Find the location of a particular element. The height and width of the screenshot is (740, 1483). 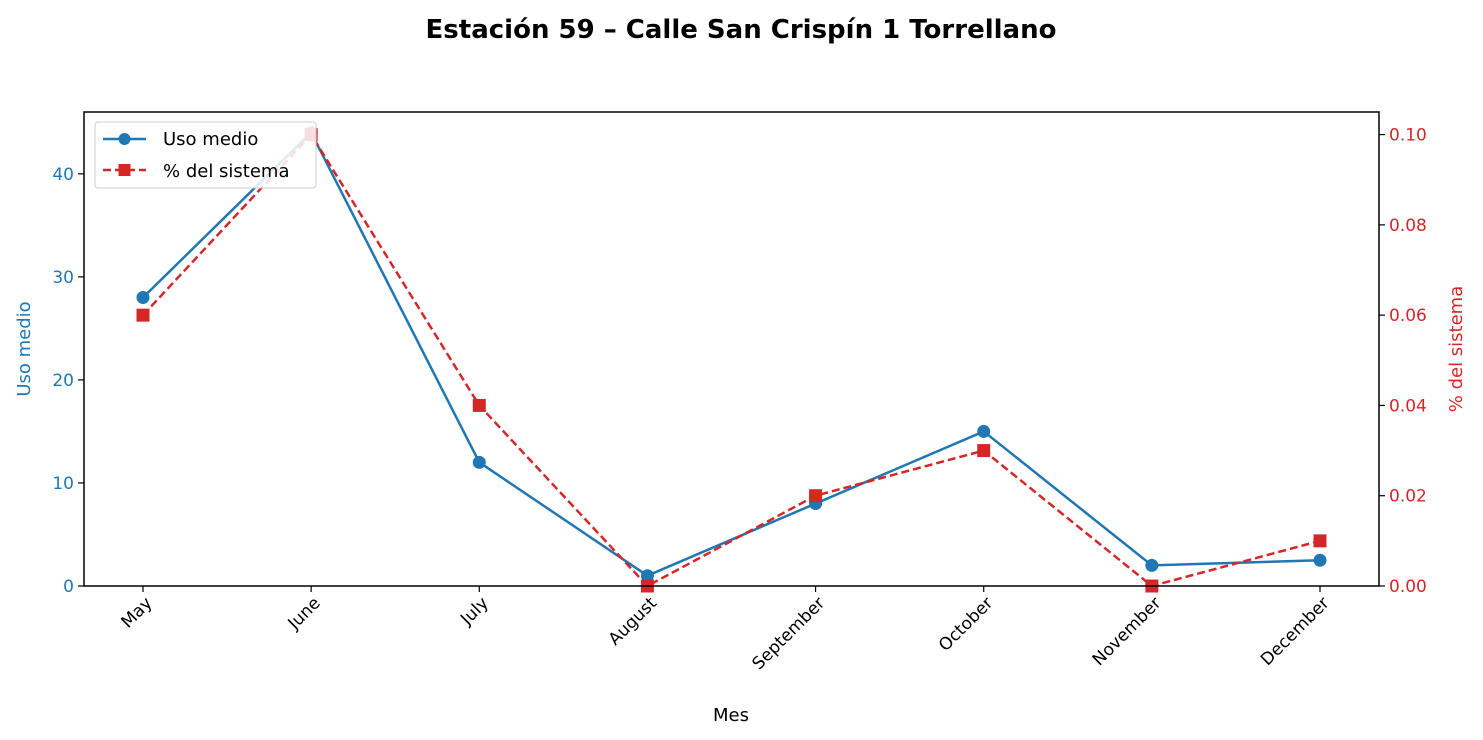

x-tick-label: October is located at coordinates (966, 624).